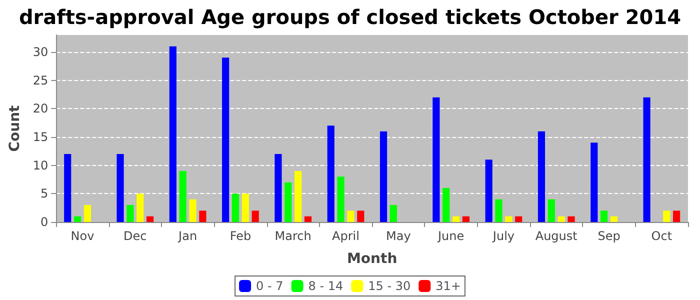  I want to click on y-tick-label: 10, so click(40, 165).